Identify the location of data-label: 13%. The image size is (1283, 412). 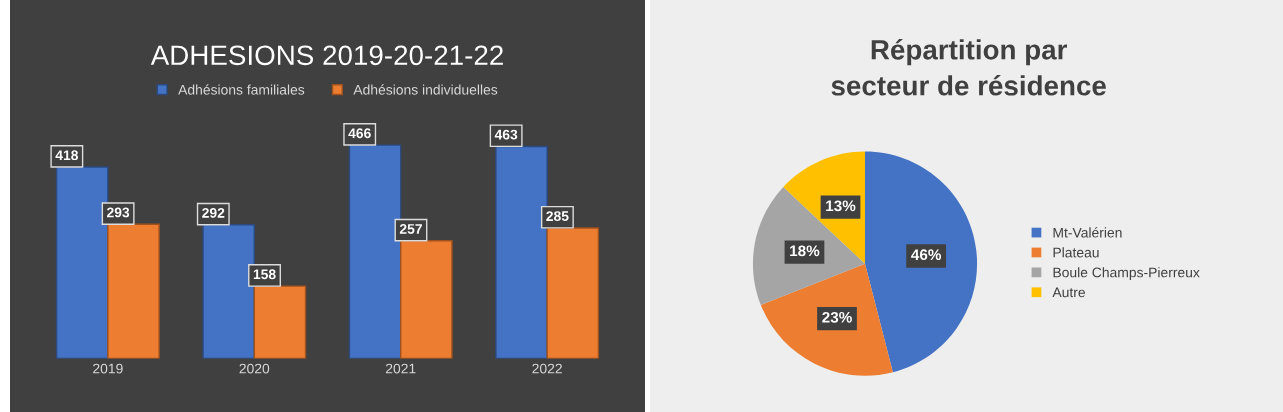
(841, 206).